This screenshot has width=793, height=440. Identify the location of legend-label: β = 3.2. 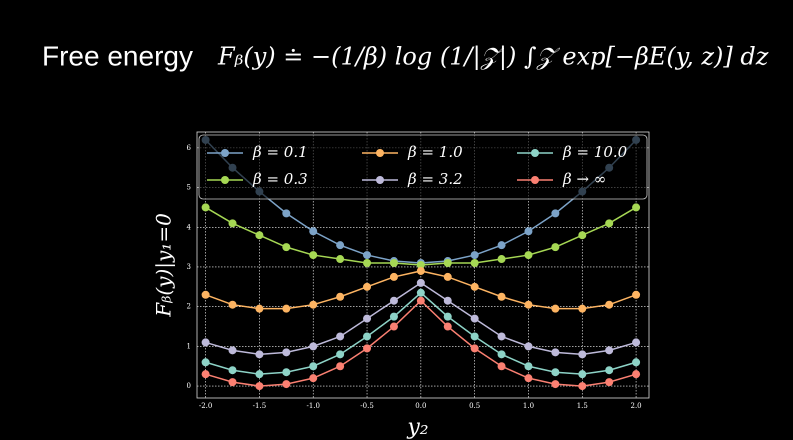
(435, 179).